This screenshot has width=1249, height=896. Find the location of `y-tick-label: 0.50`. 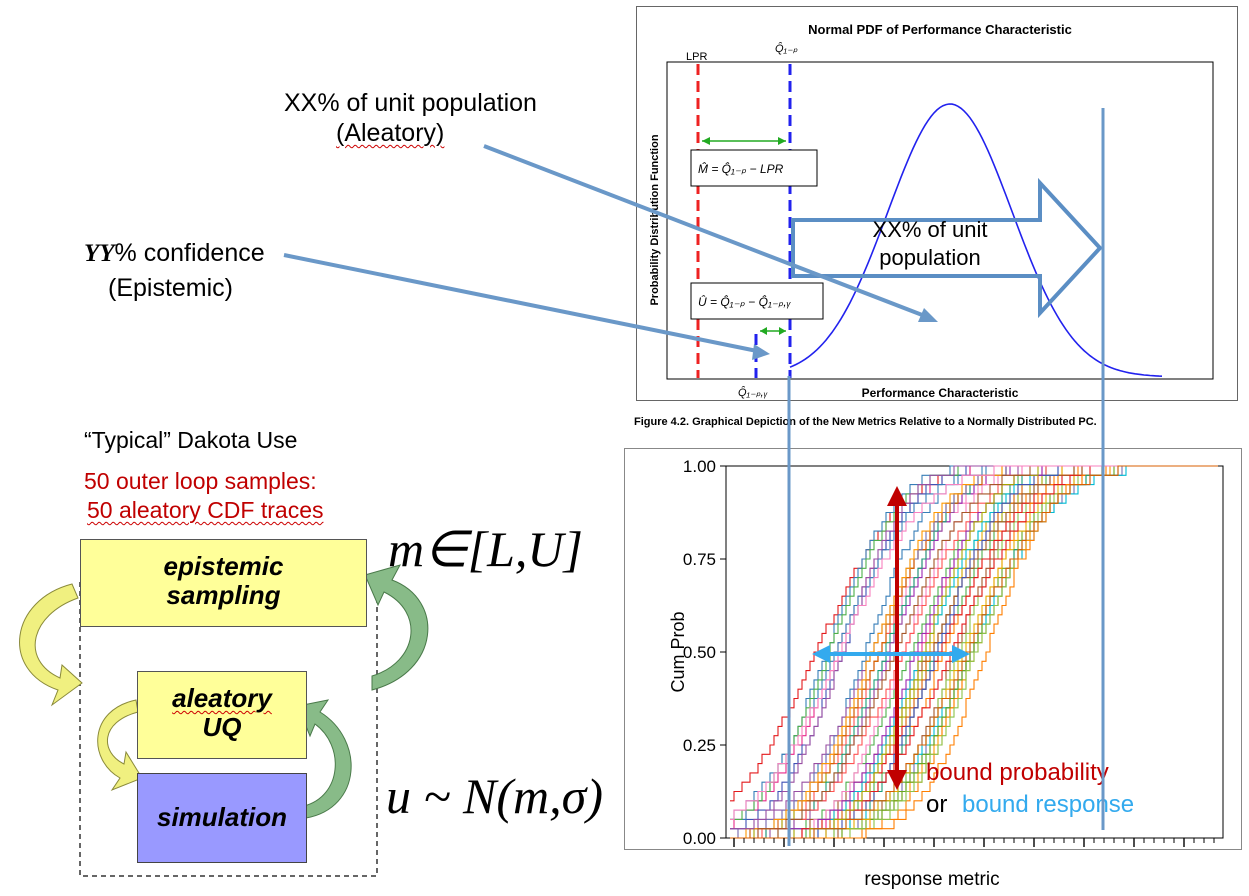

y-tick-label: 0.50 is located at coordinates (699, 652).